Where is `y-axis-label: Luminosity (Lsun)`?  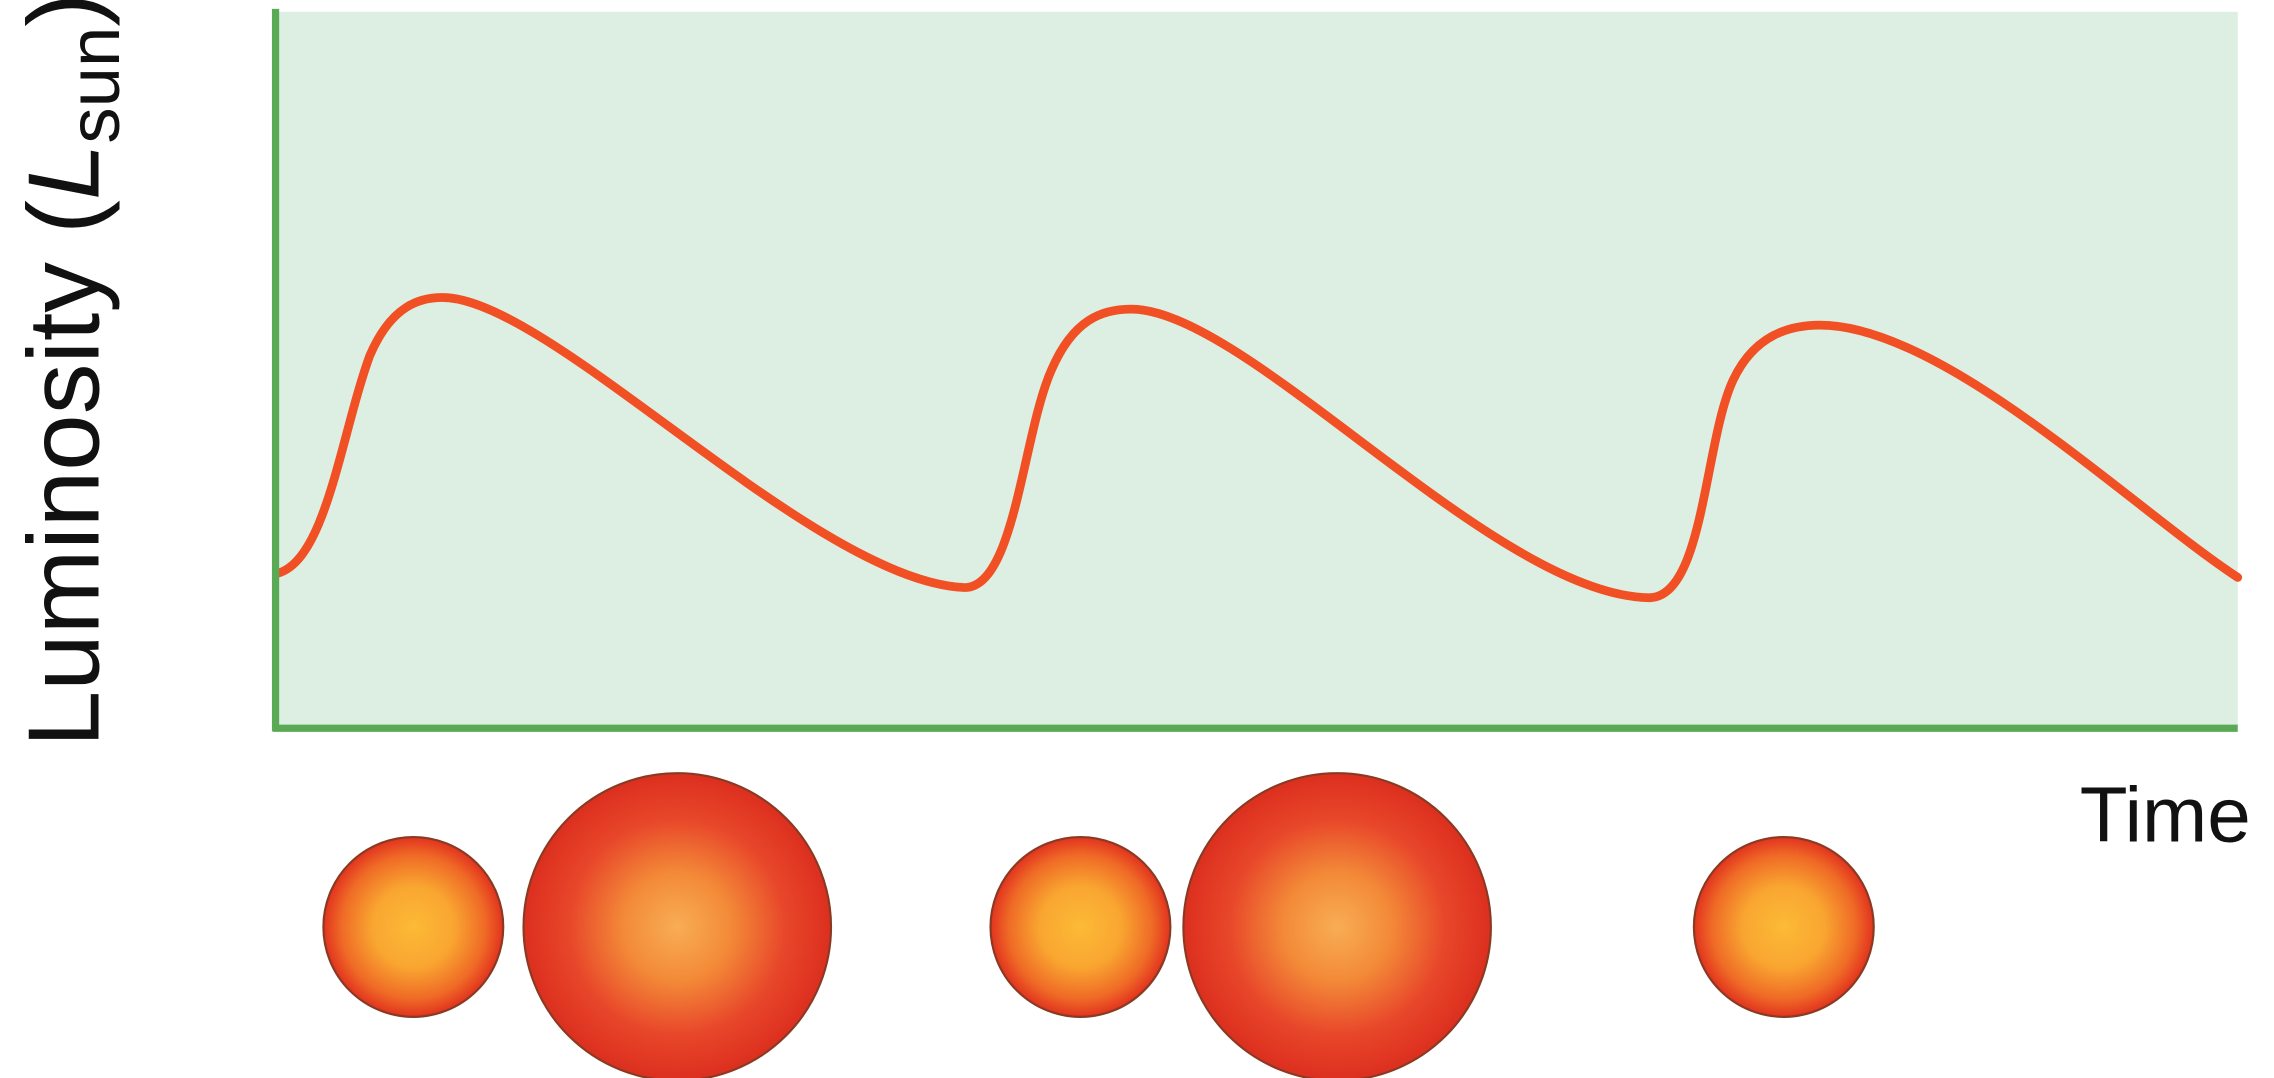
y-axis-label: Luminosity (Lsun) is located at coordinates (71, 373).